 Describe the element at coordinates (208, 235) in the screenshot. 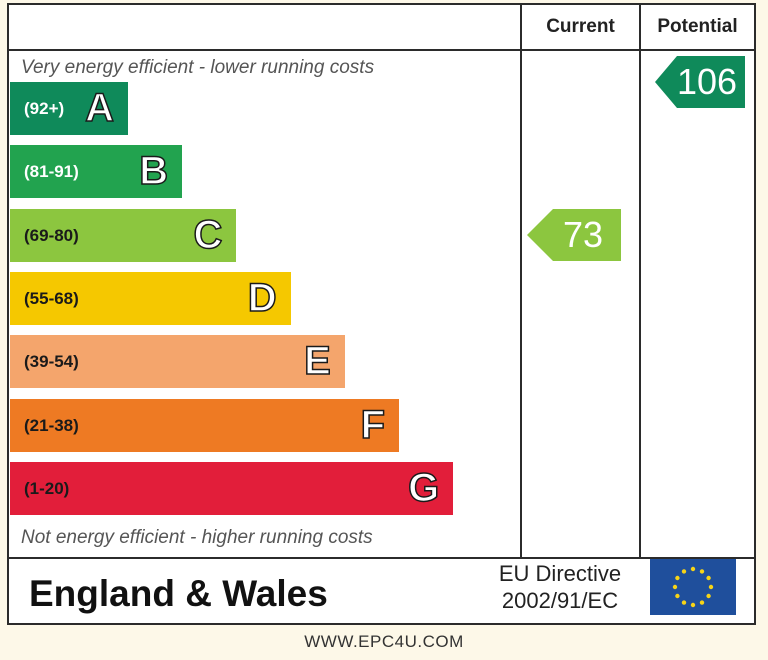

I see `band-c-letter: C` at that location.